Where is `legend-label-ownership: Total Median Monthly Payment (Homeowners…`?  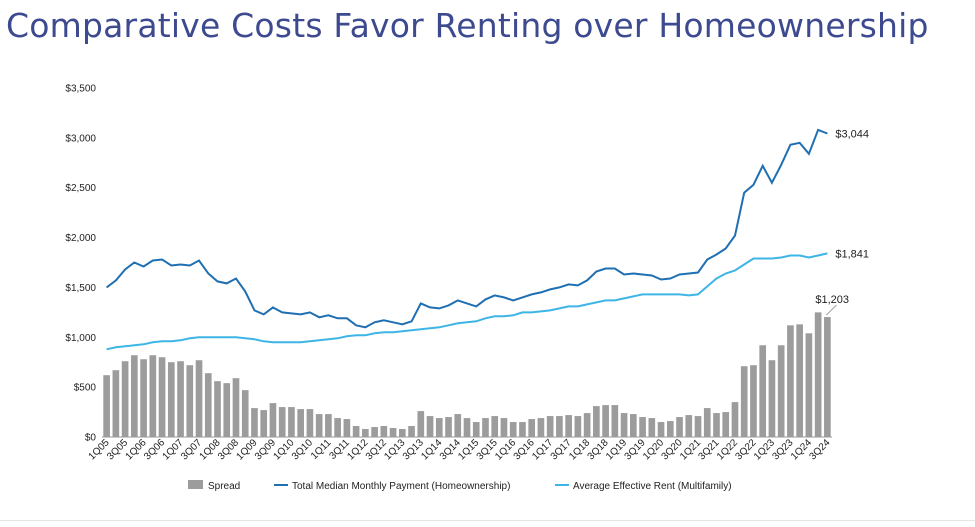 legend-label-ownership: Total Median Monthly Payment (Homeowners… is located at coordinates (401, 486).